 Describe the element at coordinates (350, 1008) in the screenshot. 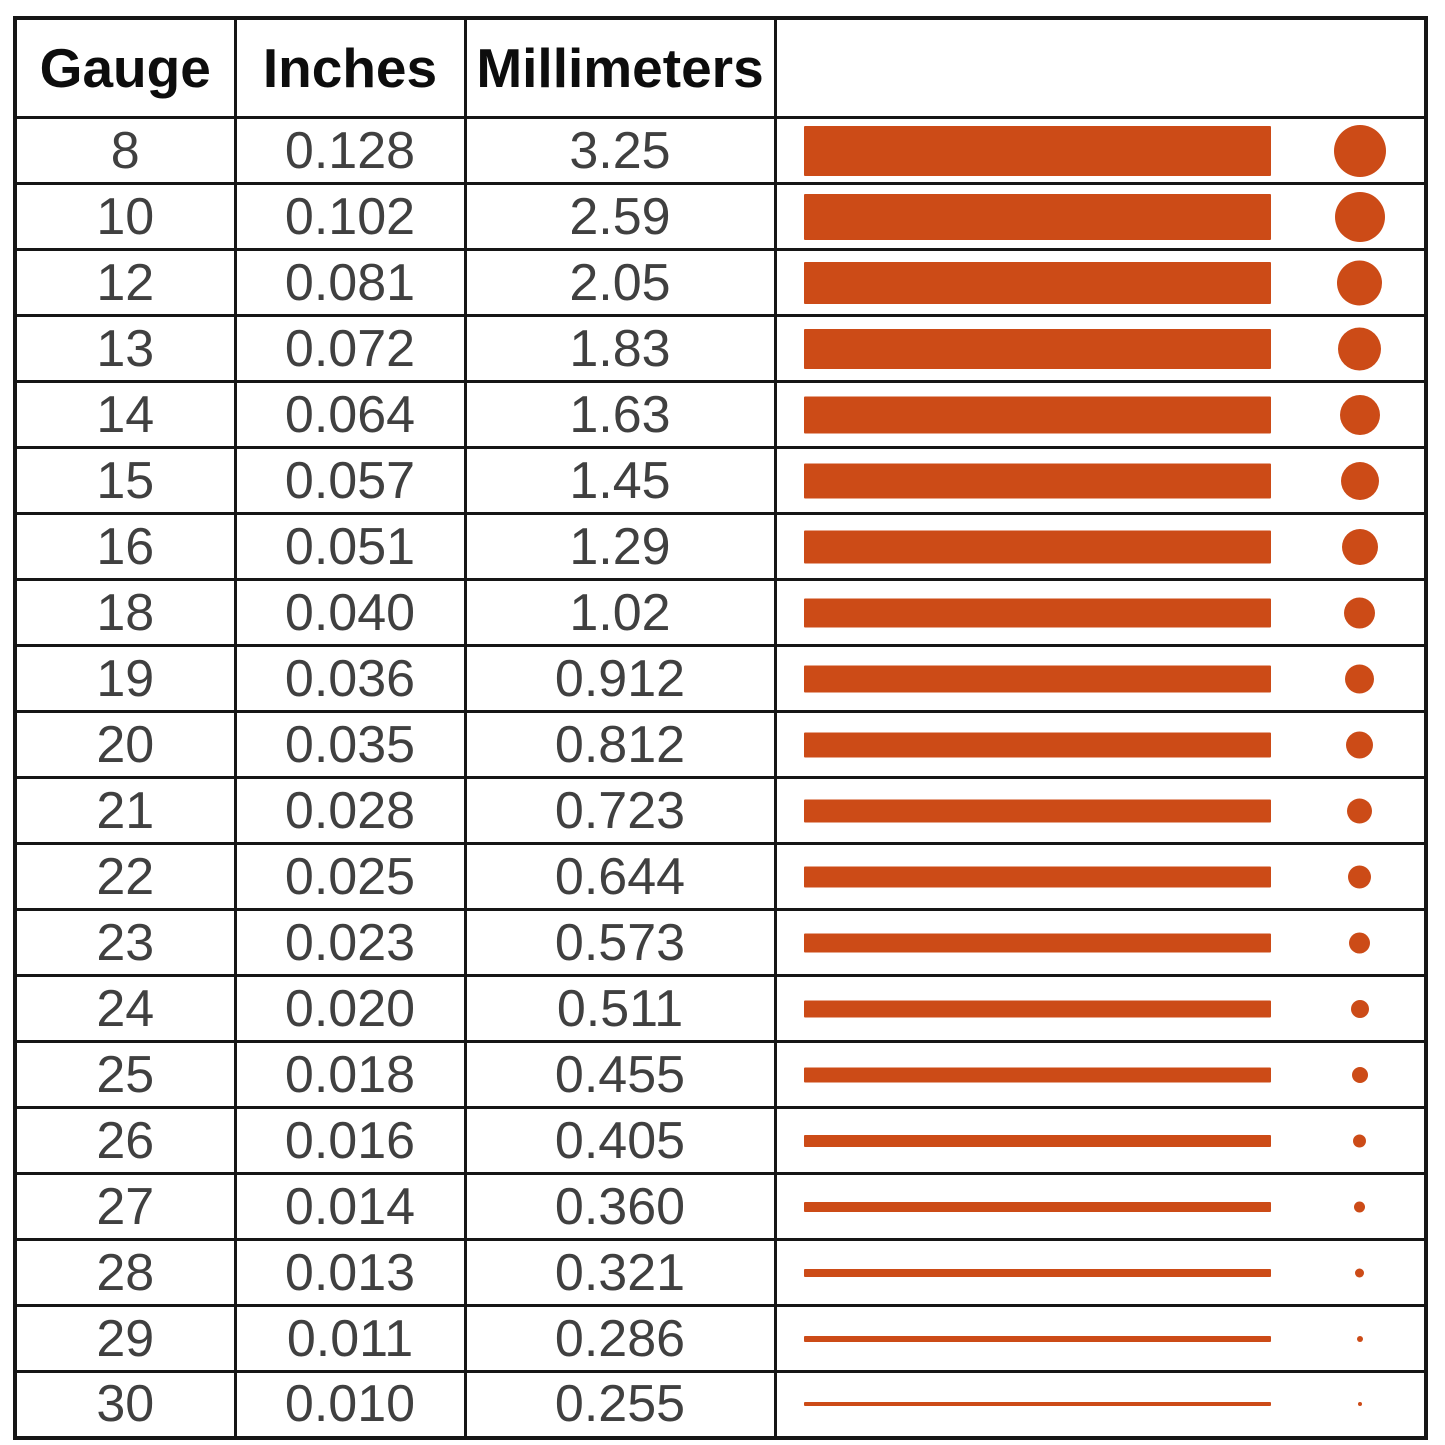

I see `inches-cell: 0.020` at that location.